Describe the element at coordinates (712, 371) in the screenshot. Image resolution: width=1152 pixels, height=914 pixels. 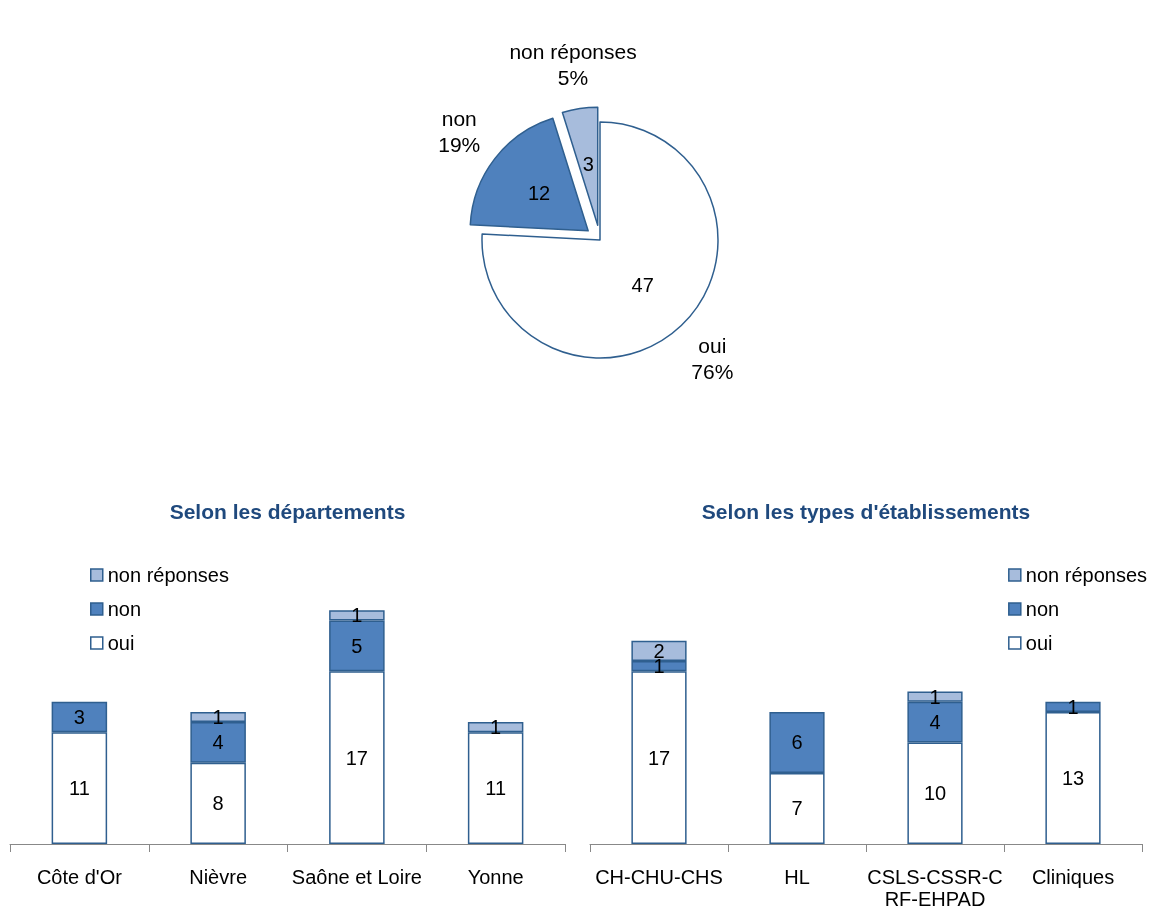
I see `text: 76%` at that location.